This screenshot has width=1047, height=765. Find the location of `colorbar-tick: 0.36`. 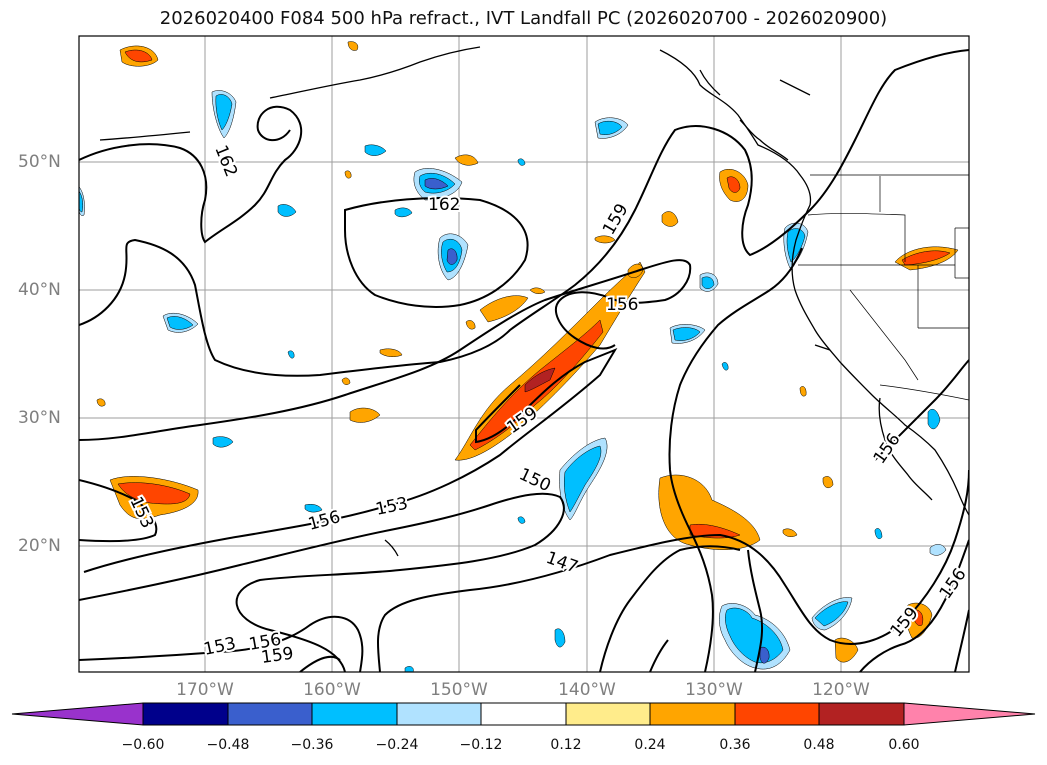

colorbar-tick: 0.36 is located at coordinates (735, 745).